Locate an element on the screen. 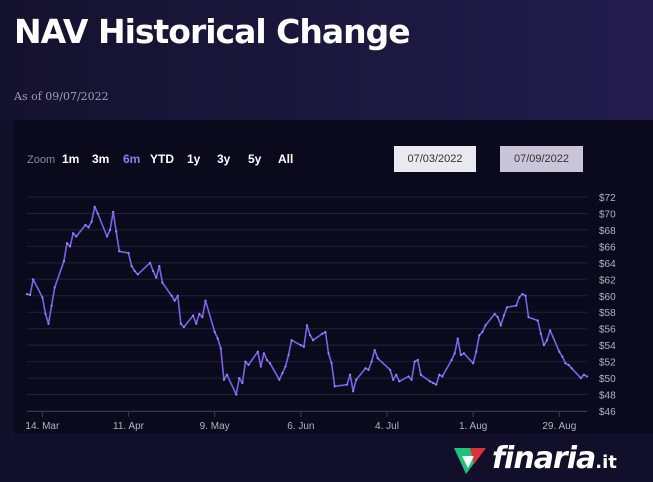 The width and height of the screenshot is (653, 482). zoom-label: Zoom is located at coordinates (41, 160).